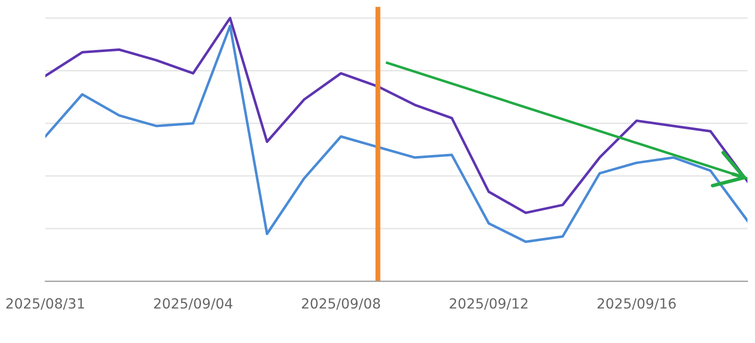 Image resolution: width=755 pixels, height=343 pixels. I want to click on x-tick-label: 2025/09/04, so click(193, 304).